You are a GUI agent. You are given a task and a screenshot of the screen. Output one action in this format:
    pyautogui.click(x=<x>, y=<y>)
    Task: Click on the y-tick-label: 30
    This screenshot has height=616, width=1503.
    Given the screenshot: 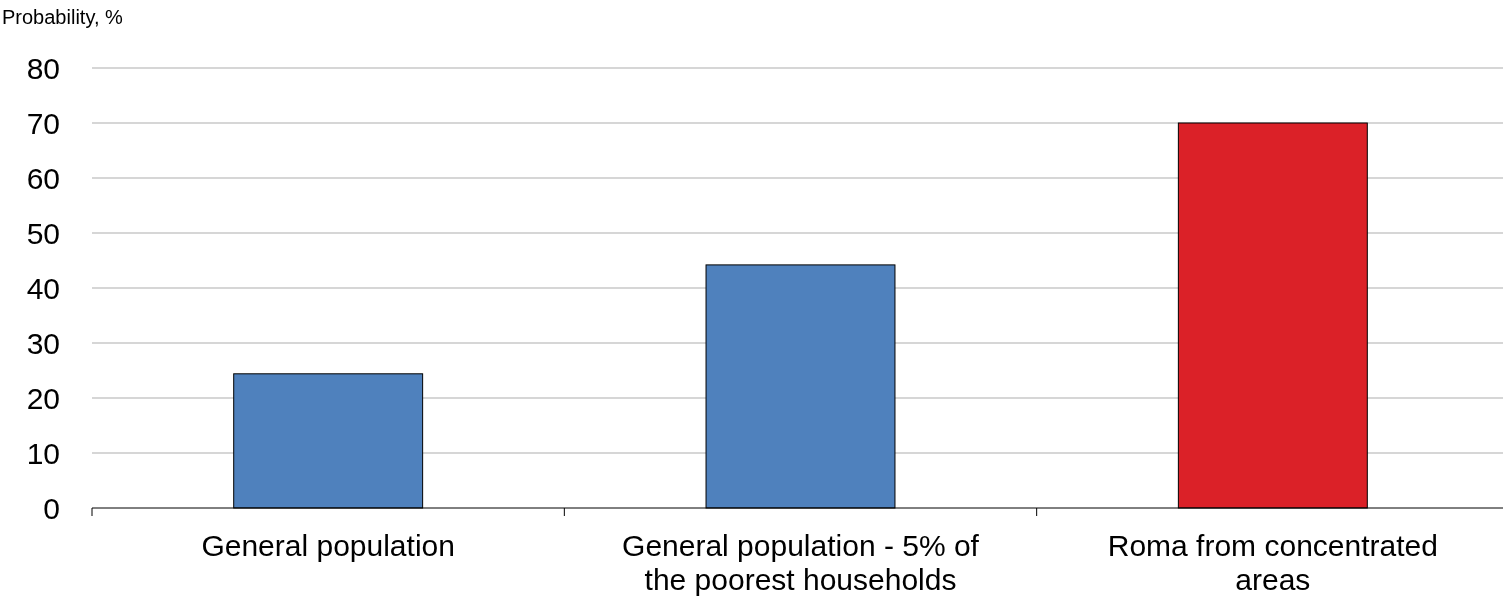 What is the action you would take?
    pyautogui.click(x=43, y=343)
    